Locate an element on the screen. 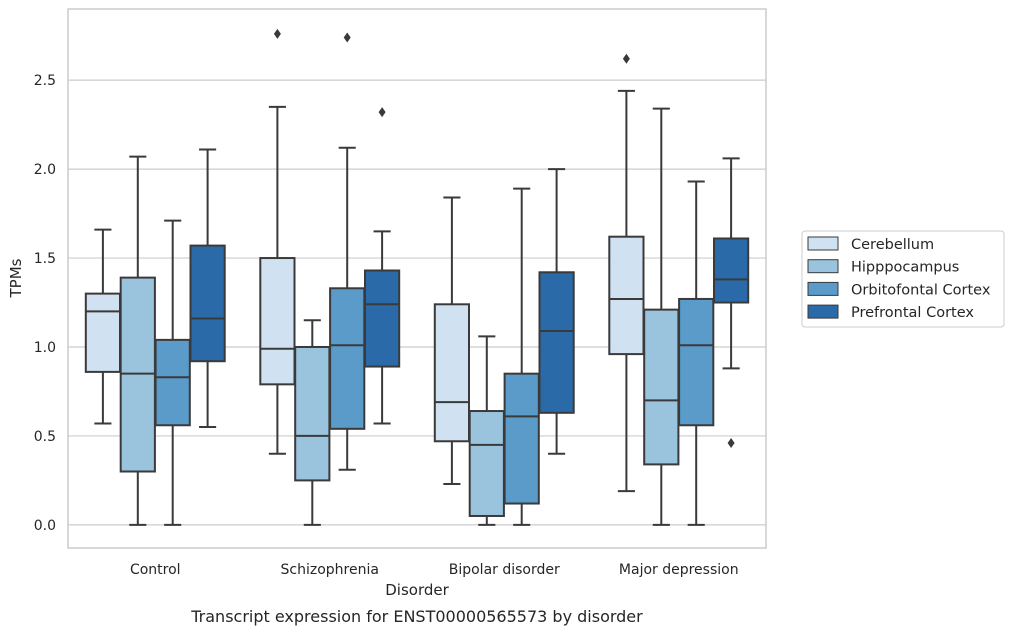 This screenshot has width=1014, height=634. legend-label: Cerebellum is located at coordinates (892, 245).